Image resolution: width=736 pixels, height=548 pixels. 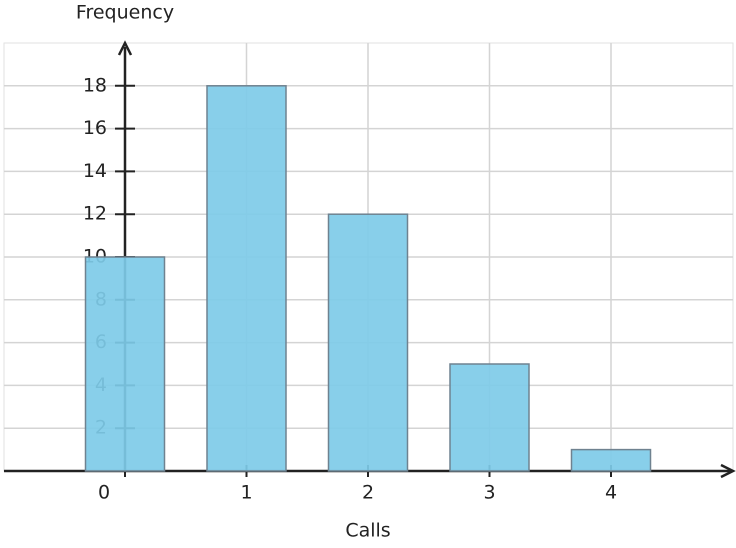 What do you see at coordinates (95, 85) in the screenshot?
I see `y-tick-label: 18` at bounding box center [95, 85].